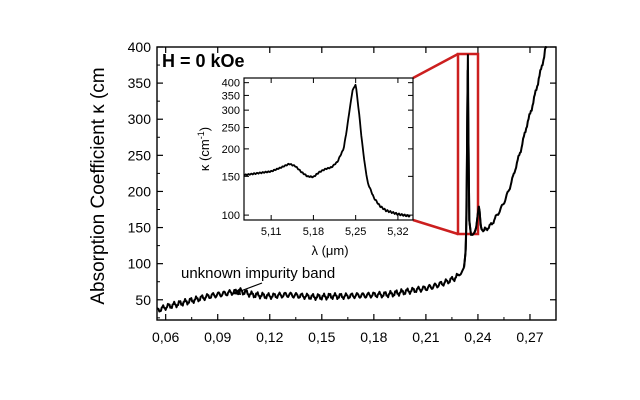 Image resolution: width=640 pixels, height=400 pixels. I want to click on main-x-tick-label: 0,12, so click(269, 337).